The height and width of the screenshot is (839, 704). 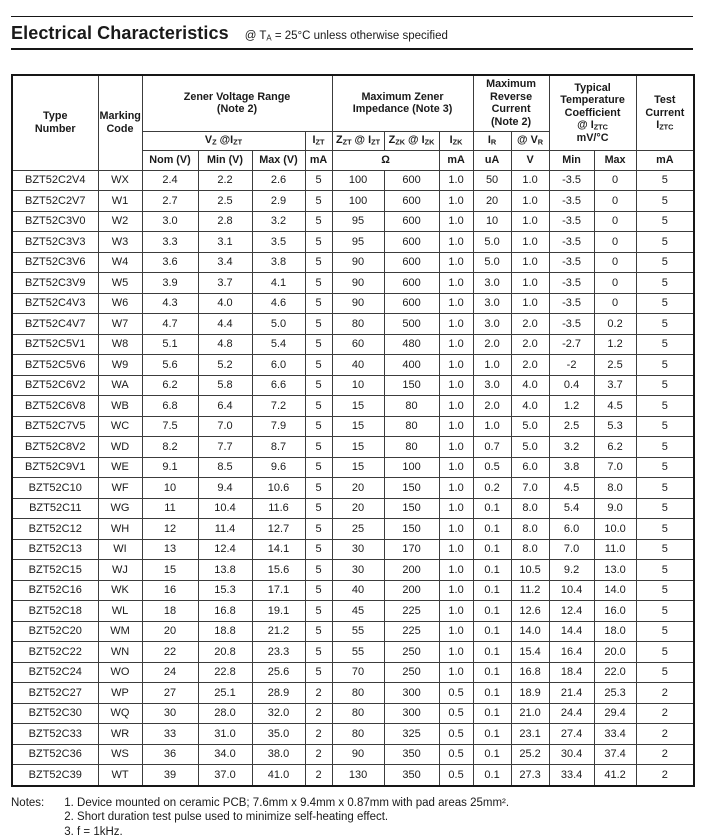 I want to click on cell-marking-code: WI, so click(x=120, y=549).